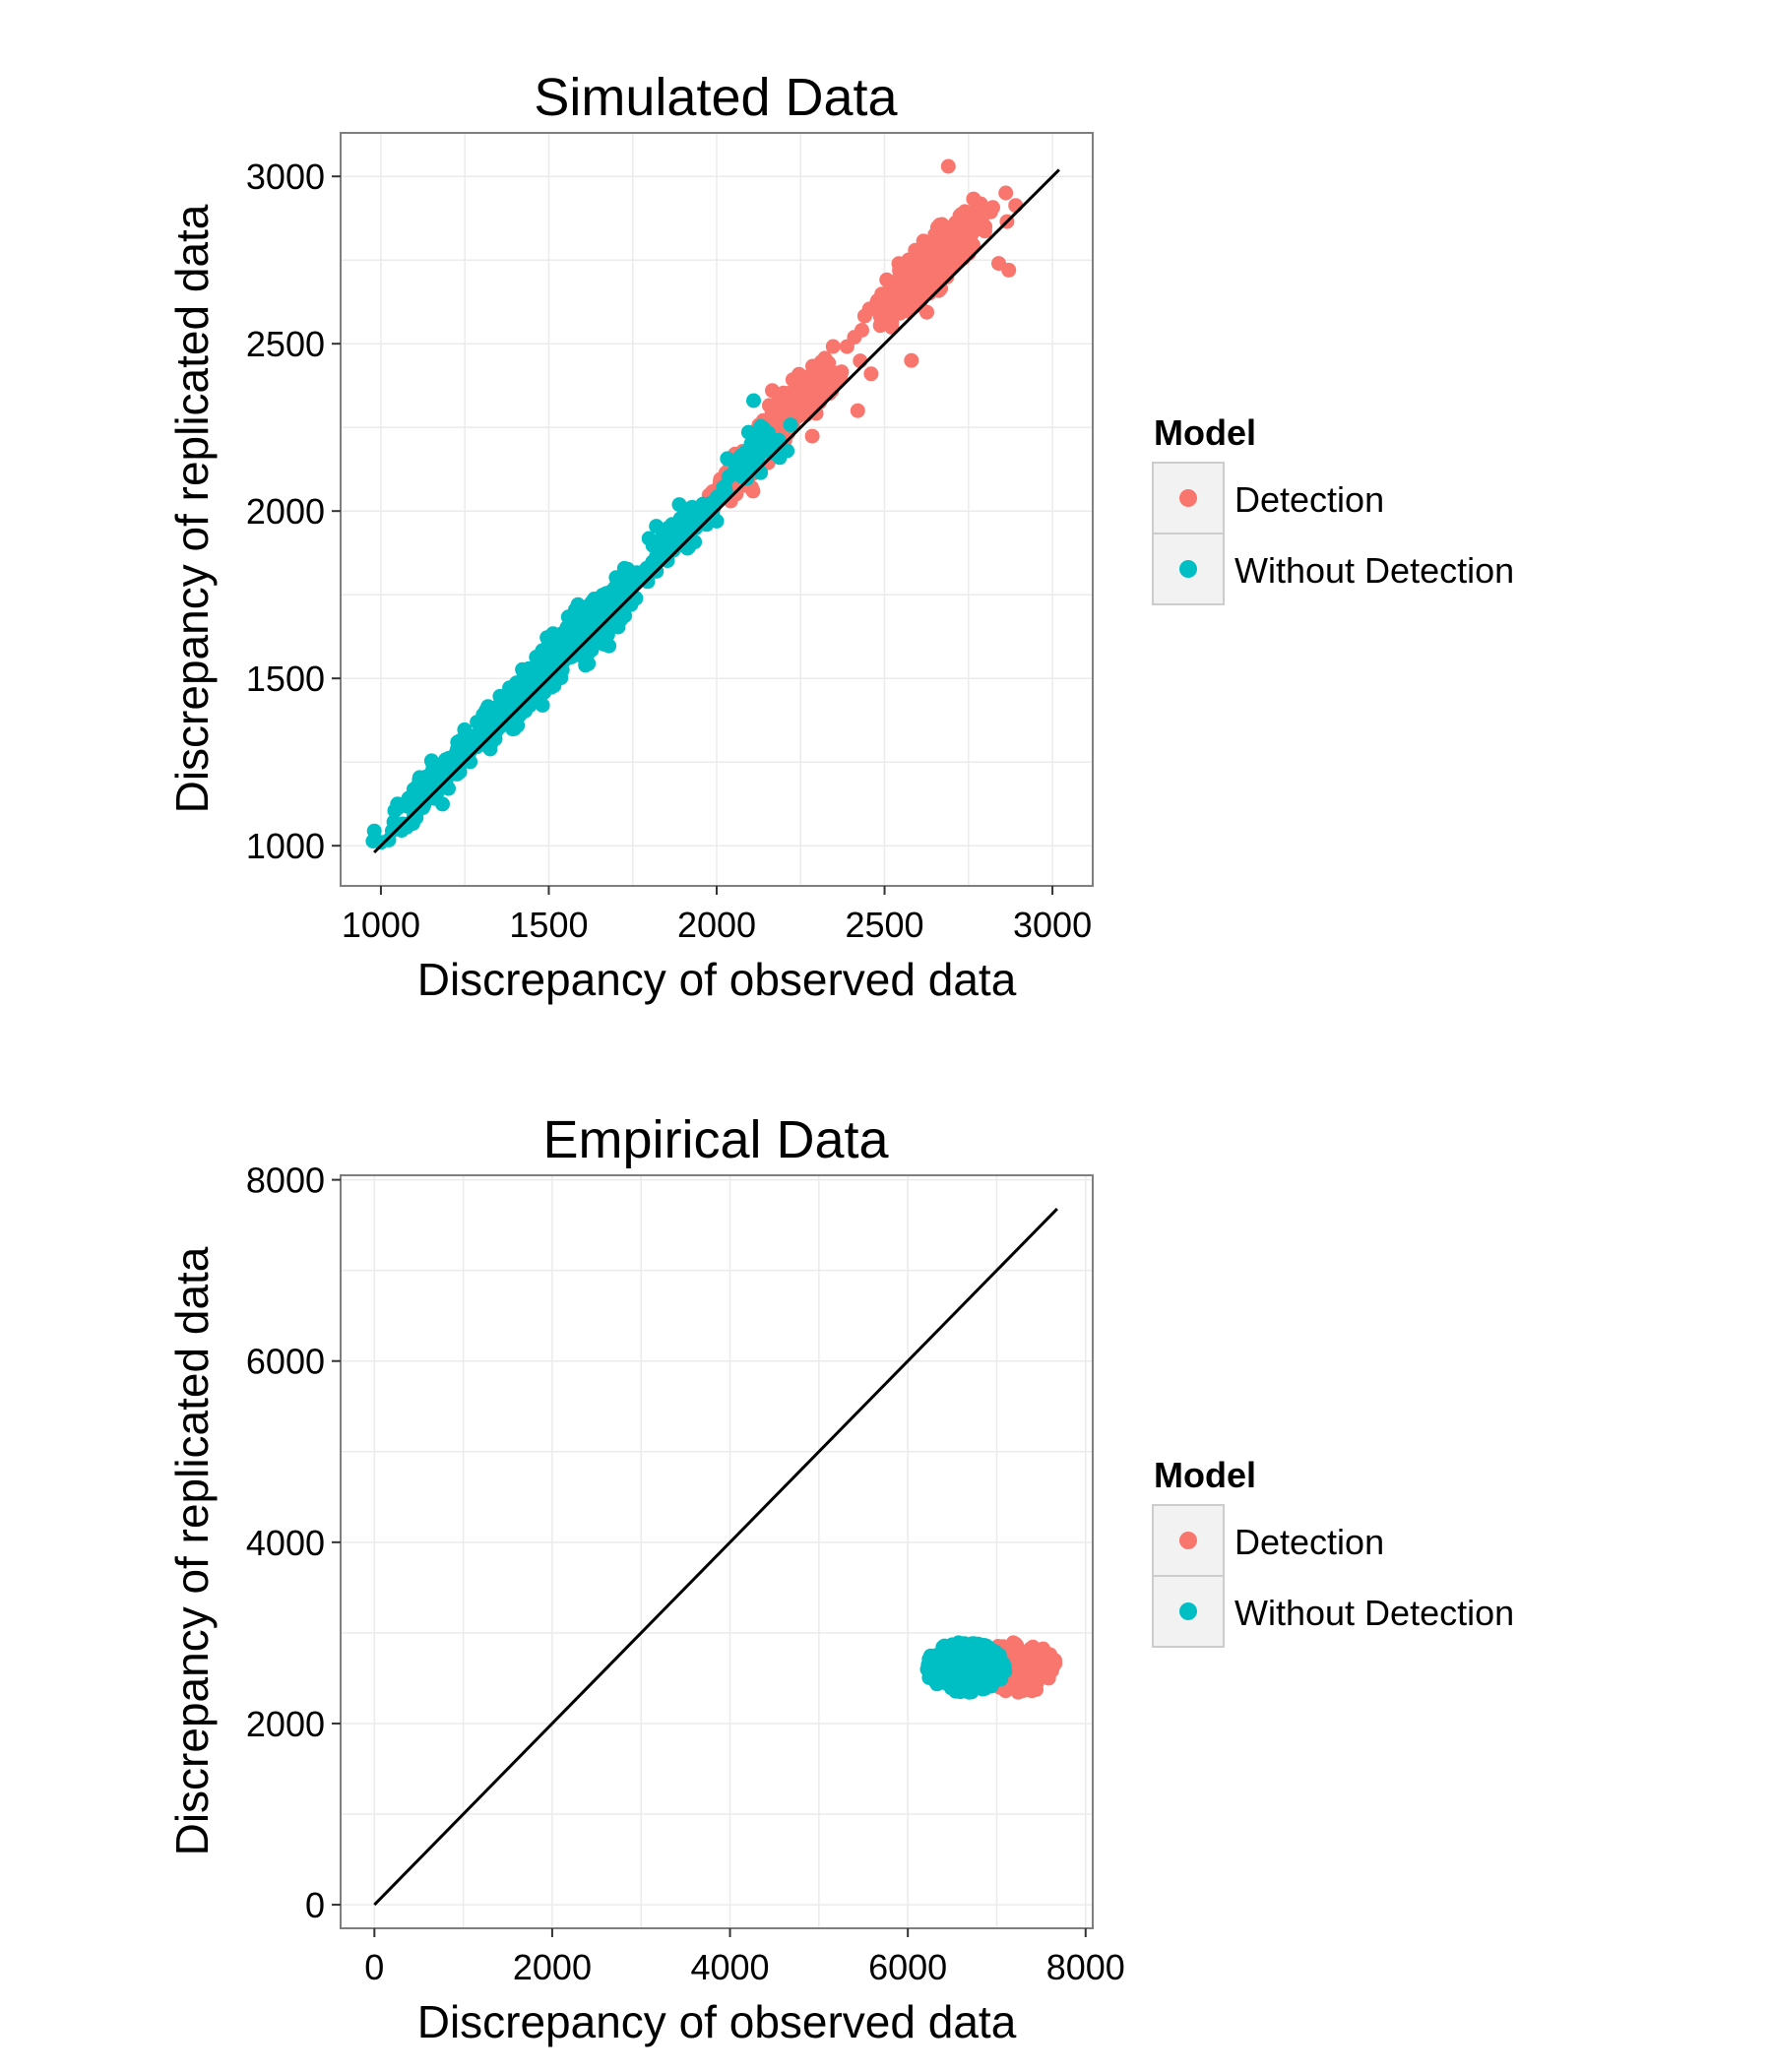 The height and width of the screenshot is (2072, 1772). Describe the element at coordinates (717, 979) in the screenshot. I see `x-axis-title: Discrepancy of observed data` at that location.